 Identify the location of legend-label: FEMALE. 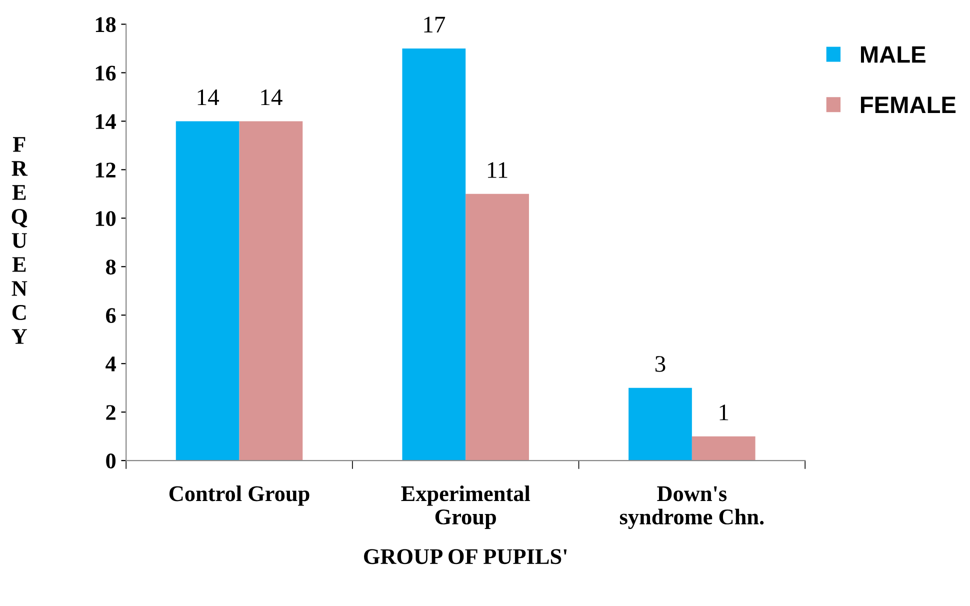
(908, 104).